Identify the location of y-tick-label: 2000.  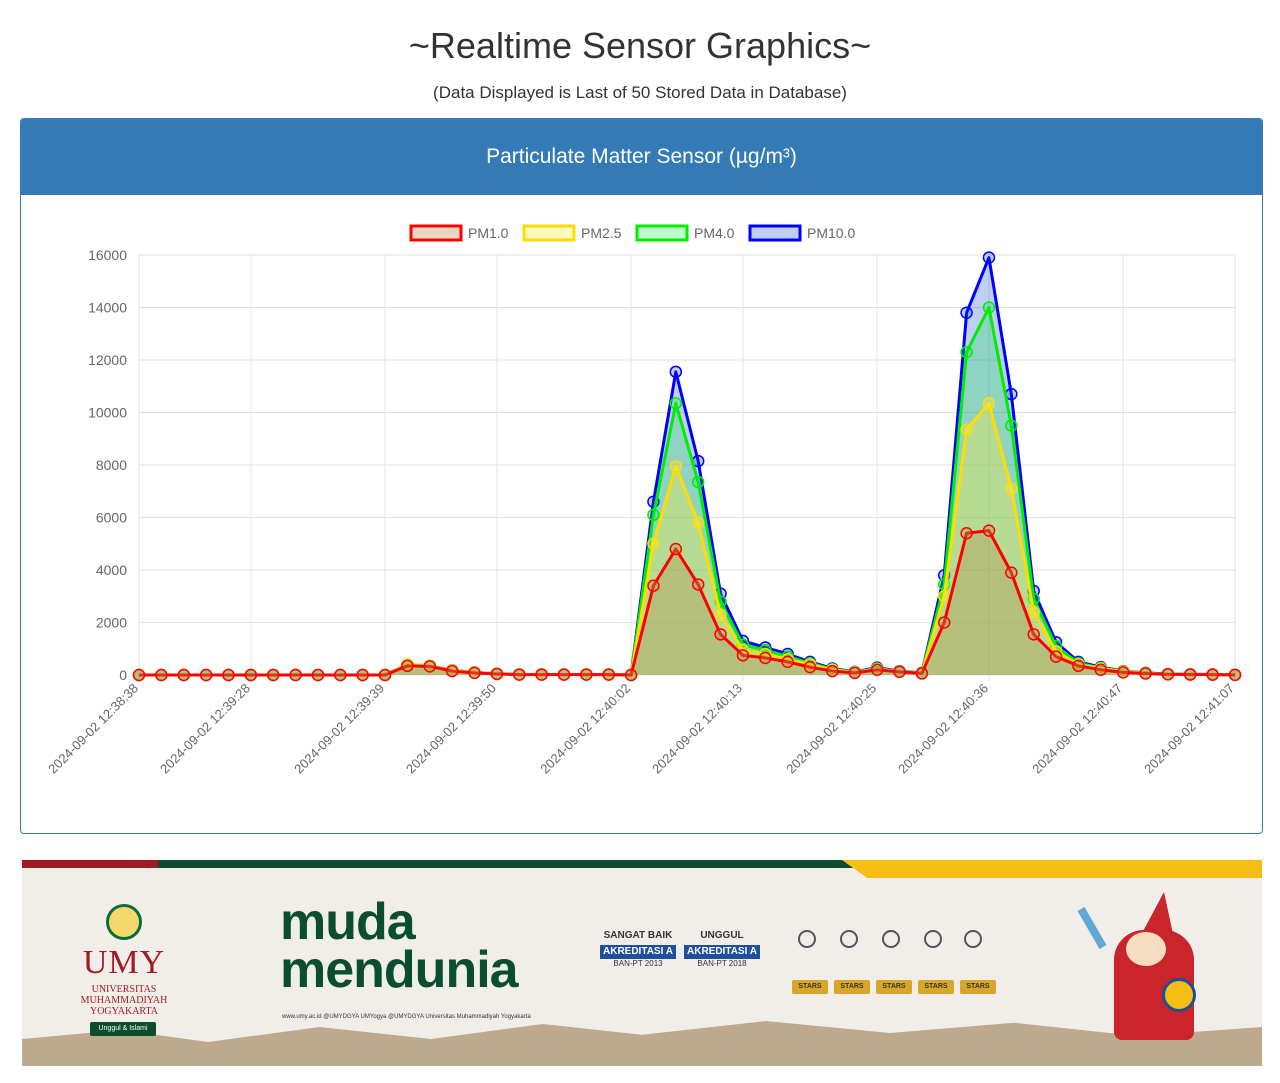
(111, 623).